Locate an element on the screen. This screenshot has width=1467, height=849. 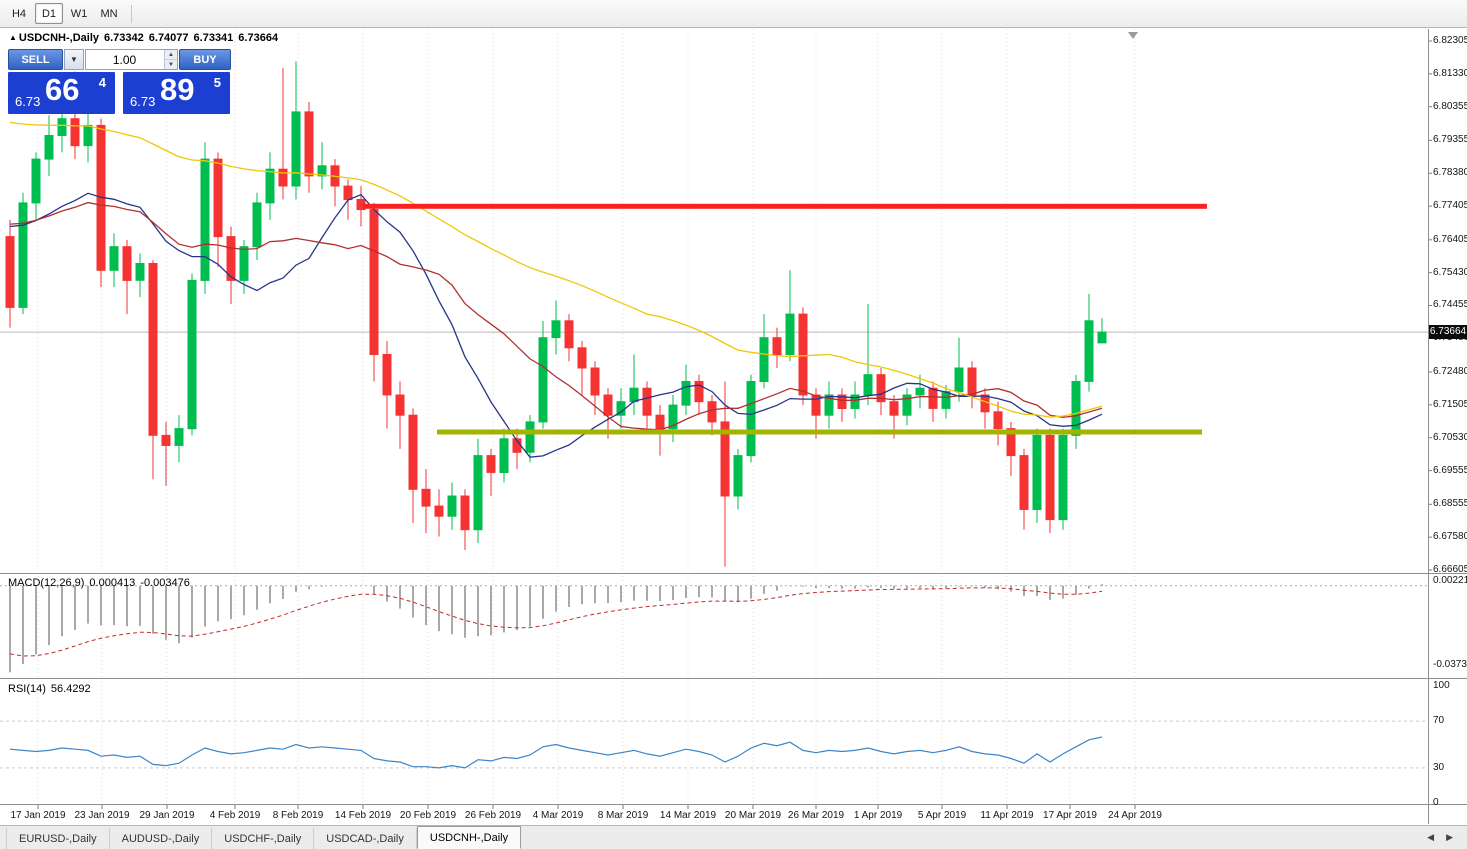
macd-value: 0.000413 is located at coordinates (112, 583).